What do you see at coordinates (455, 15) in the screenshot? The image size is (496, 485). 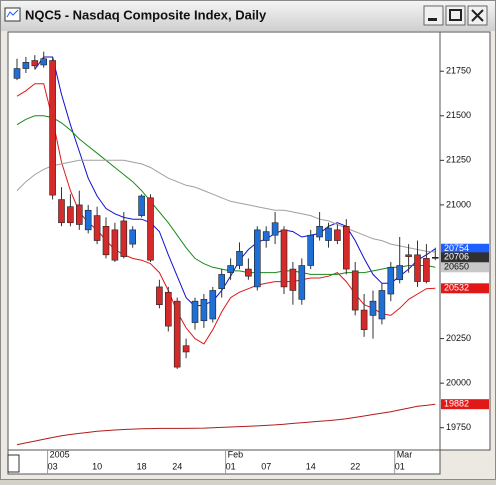 I see `maximize-button` at bounding box center [455, 15].